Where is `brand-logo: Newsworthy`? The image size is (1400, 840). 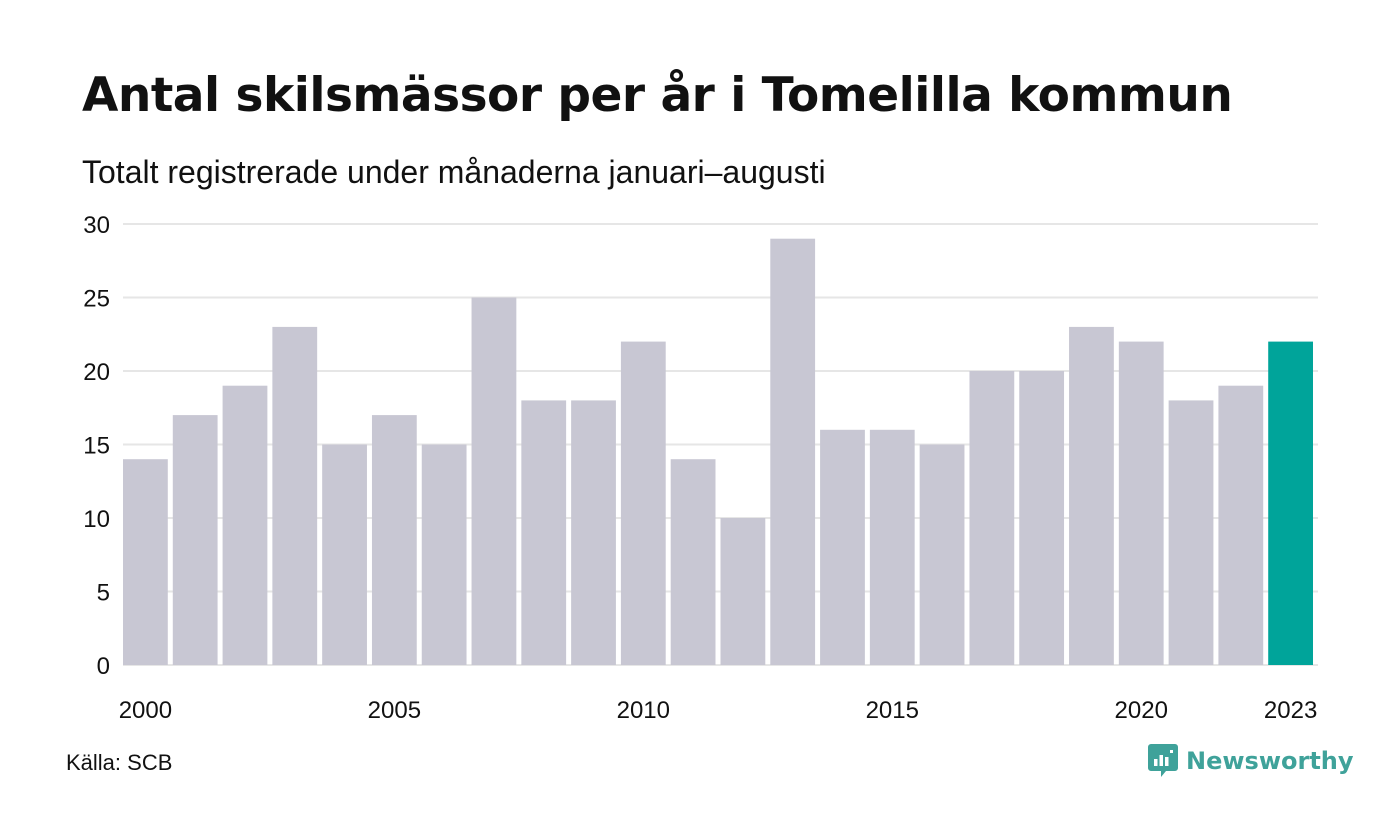
brand-logo: Newsworthy is located at coordinates (1251, 761).